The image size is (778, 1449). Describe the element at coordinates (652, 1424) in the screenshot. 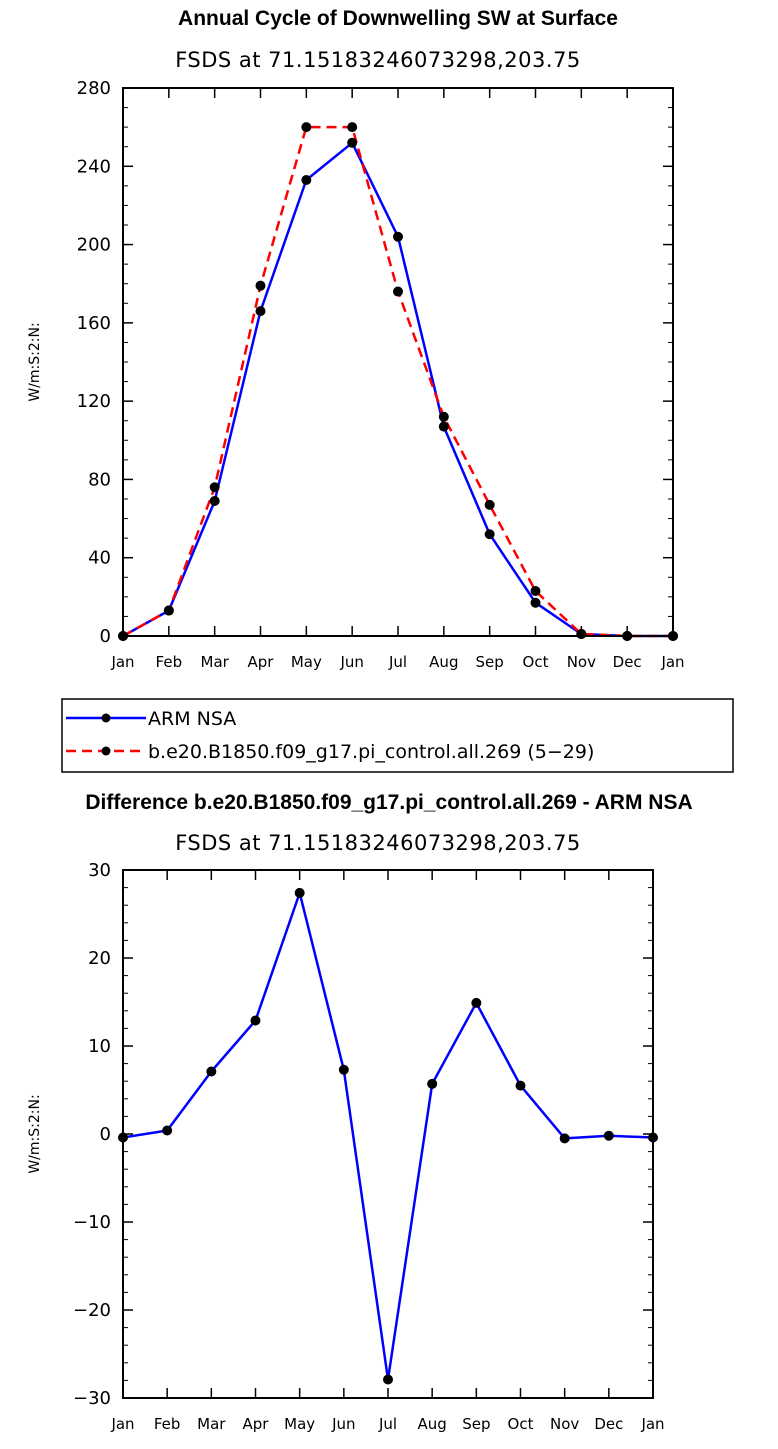

I see `c2-xtick-label-12: Jan` at that location.